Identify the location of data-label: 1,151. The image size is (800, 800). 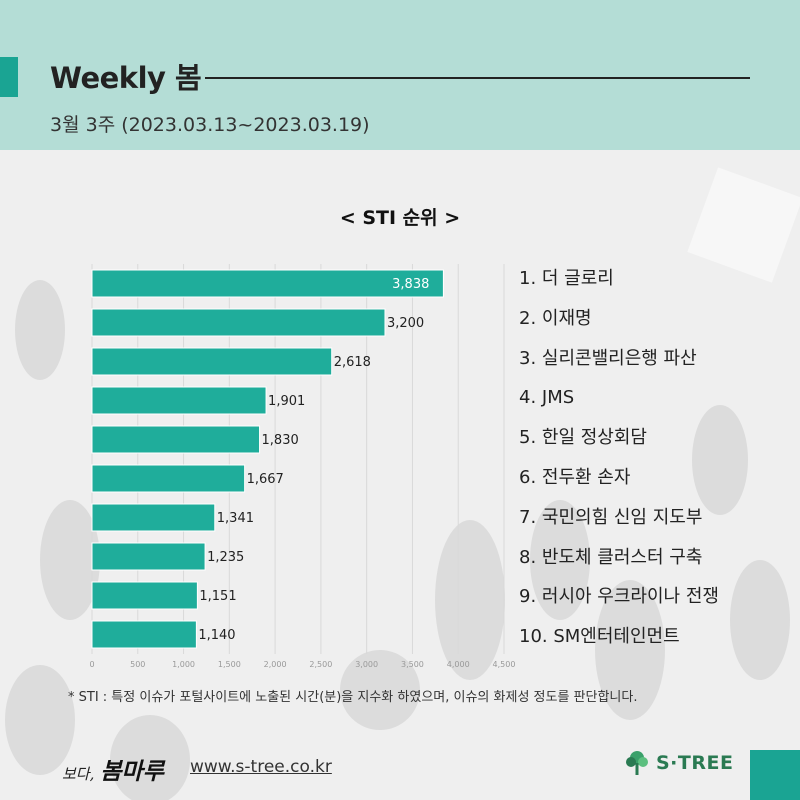
(217, 596).